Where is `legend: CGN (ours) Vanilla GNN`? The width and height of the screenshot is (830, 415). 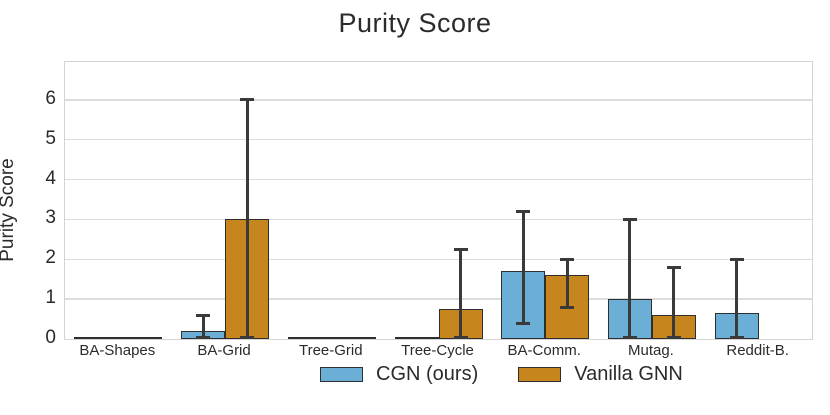 legend: CGN (ours) Vanilla GNN is located at coordinates (501, 374).